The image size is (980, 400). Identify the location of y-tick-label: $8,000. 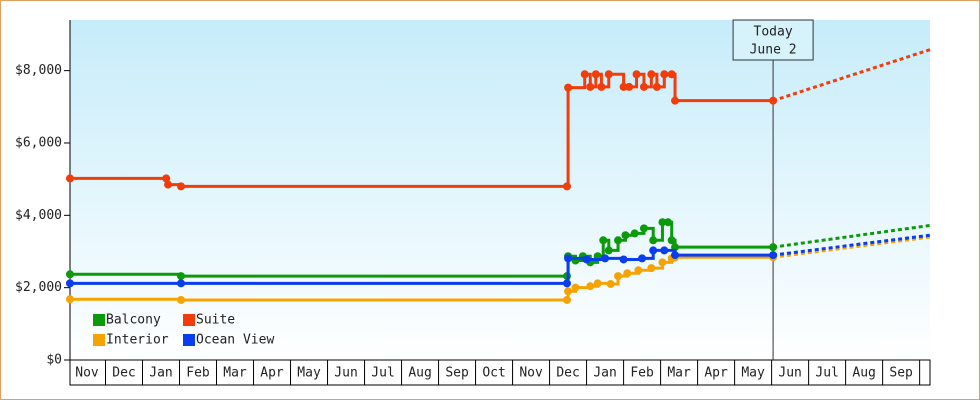
(38, 70).